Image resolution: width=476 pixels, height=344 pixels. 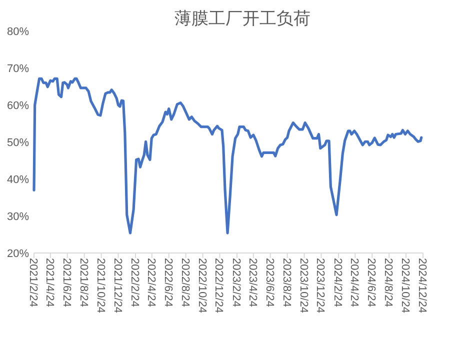 What do you see at coordinates (17, 32) in the screenshot?
I see `ytick: 80%` at bounding box center [17, 32].